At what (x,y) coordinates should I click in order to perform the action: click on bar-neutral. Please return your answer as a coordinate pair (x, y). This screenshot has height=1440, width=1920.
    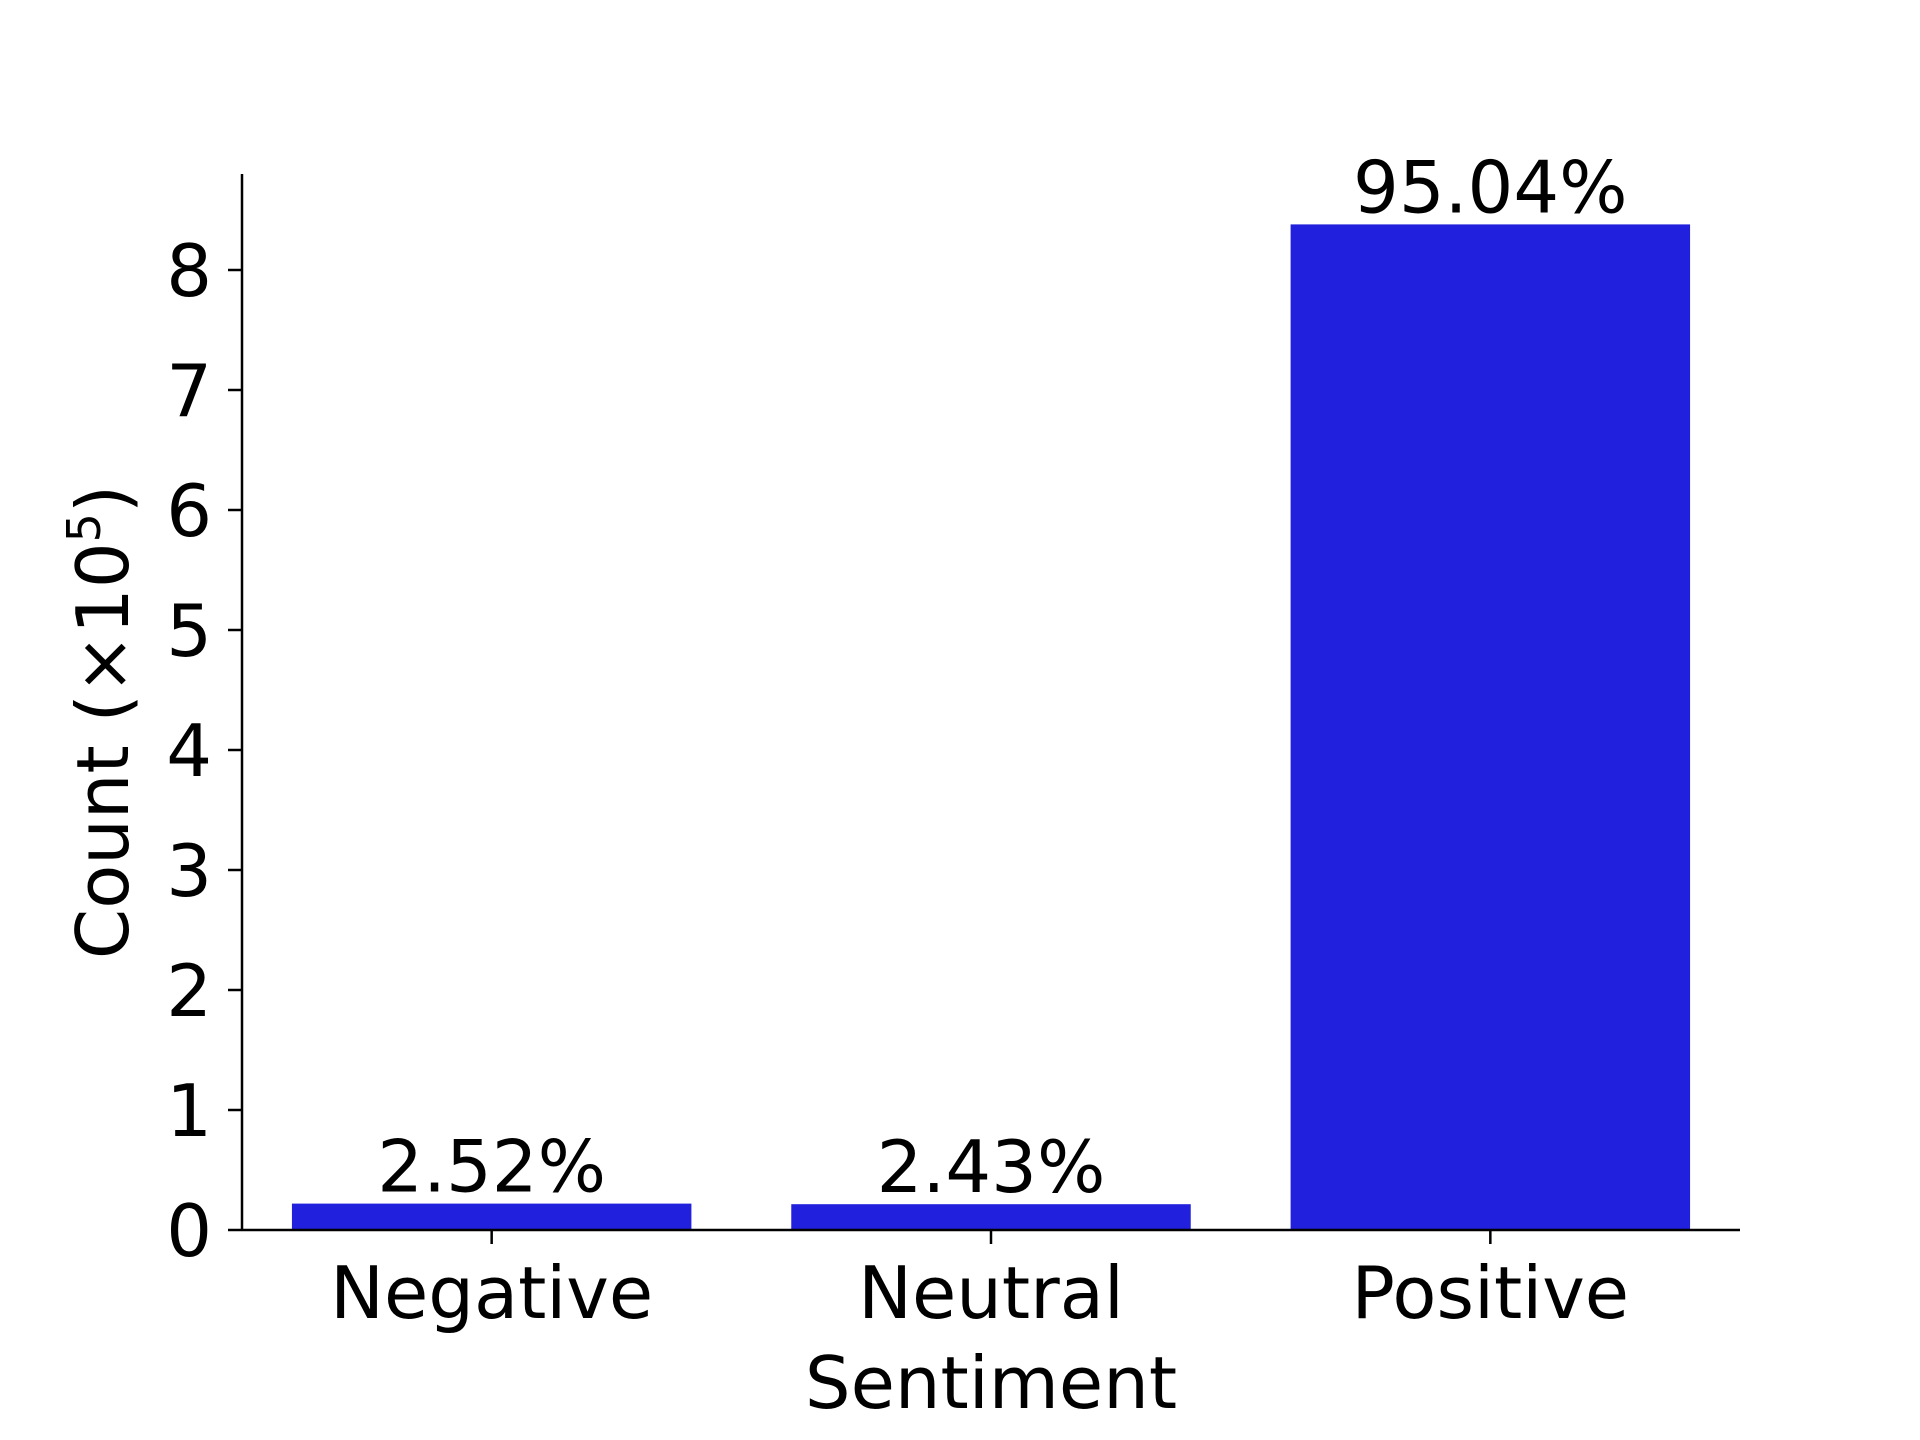
    Looking at the image, I should click on (991, 1217).